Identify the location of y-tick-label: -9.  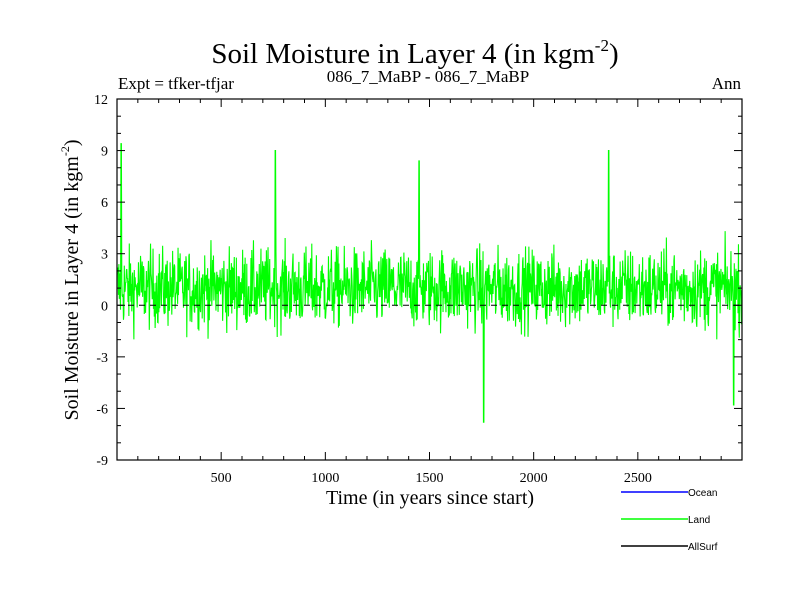
(102, 461).